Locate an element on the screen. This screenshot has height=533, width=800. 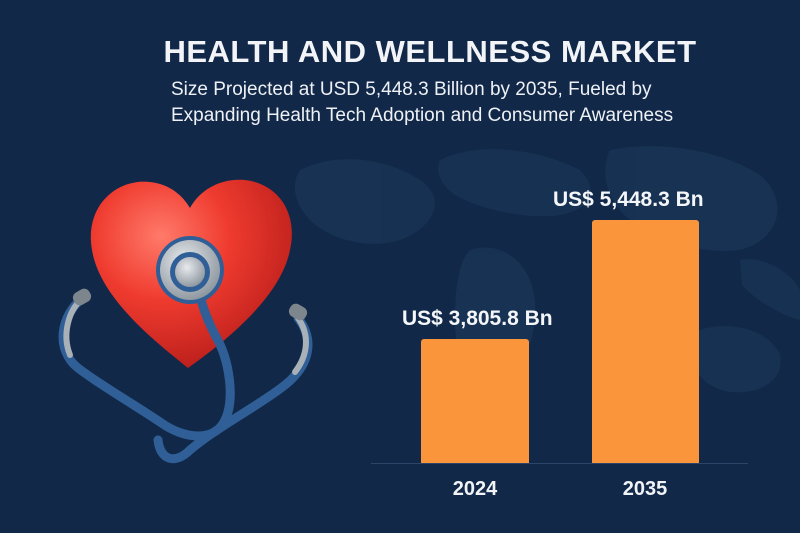
page-title: HEALTH AND WELLNESS MARKET is located at coordinates (430, 51).